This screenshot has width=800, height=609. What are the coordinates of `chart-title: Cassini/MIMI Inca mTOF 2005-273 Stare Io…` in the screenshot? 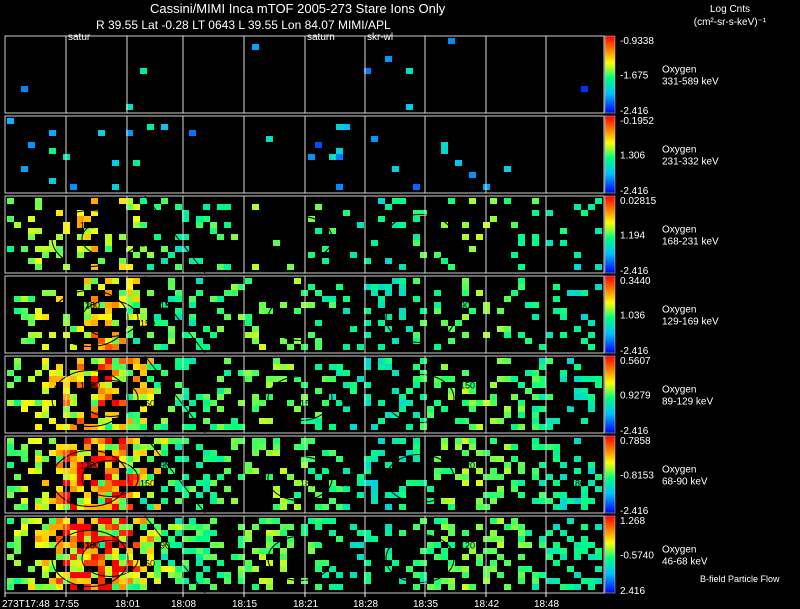 It's located at (298, 8).